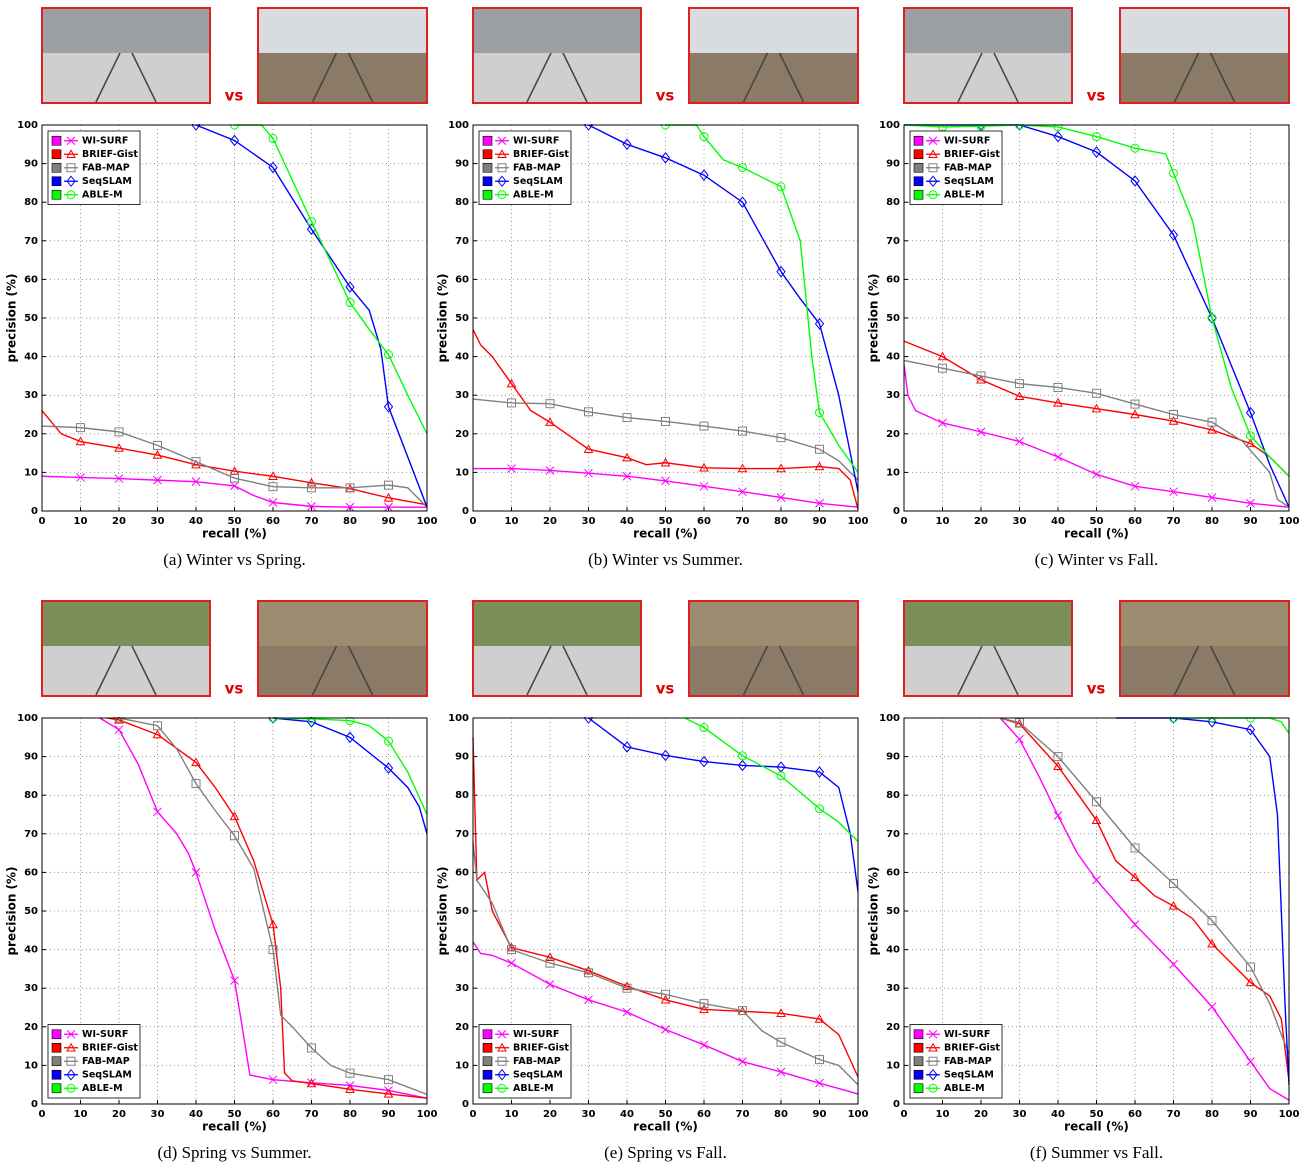 The height and width of the screenshot is (1165, 1302). Describe the element at coordinates (536, 1034) in the screenshot. I see `legend-label: WI-SURF` at that location.